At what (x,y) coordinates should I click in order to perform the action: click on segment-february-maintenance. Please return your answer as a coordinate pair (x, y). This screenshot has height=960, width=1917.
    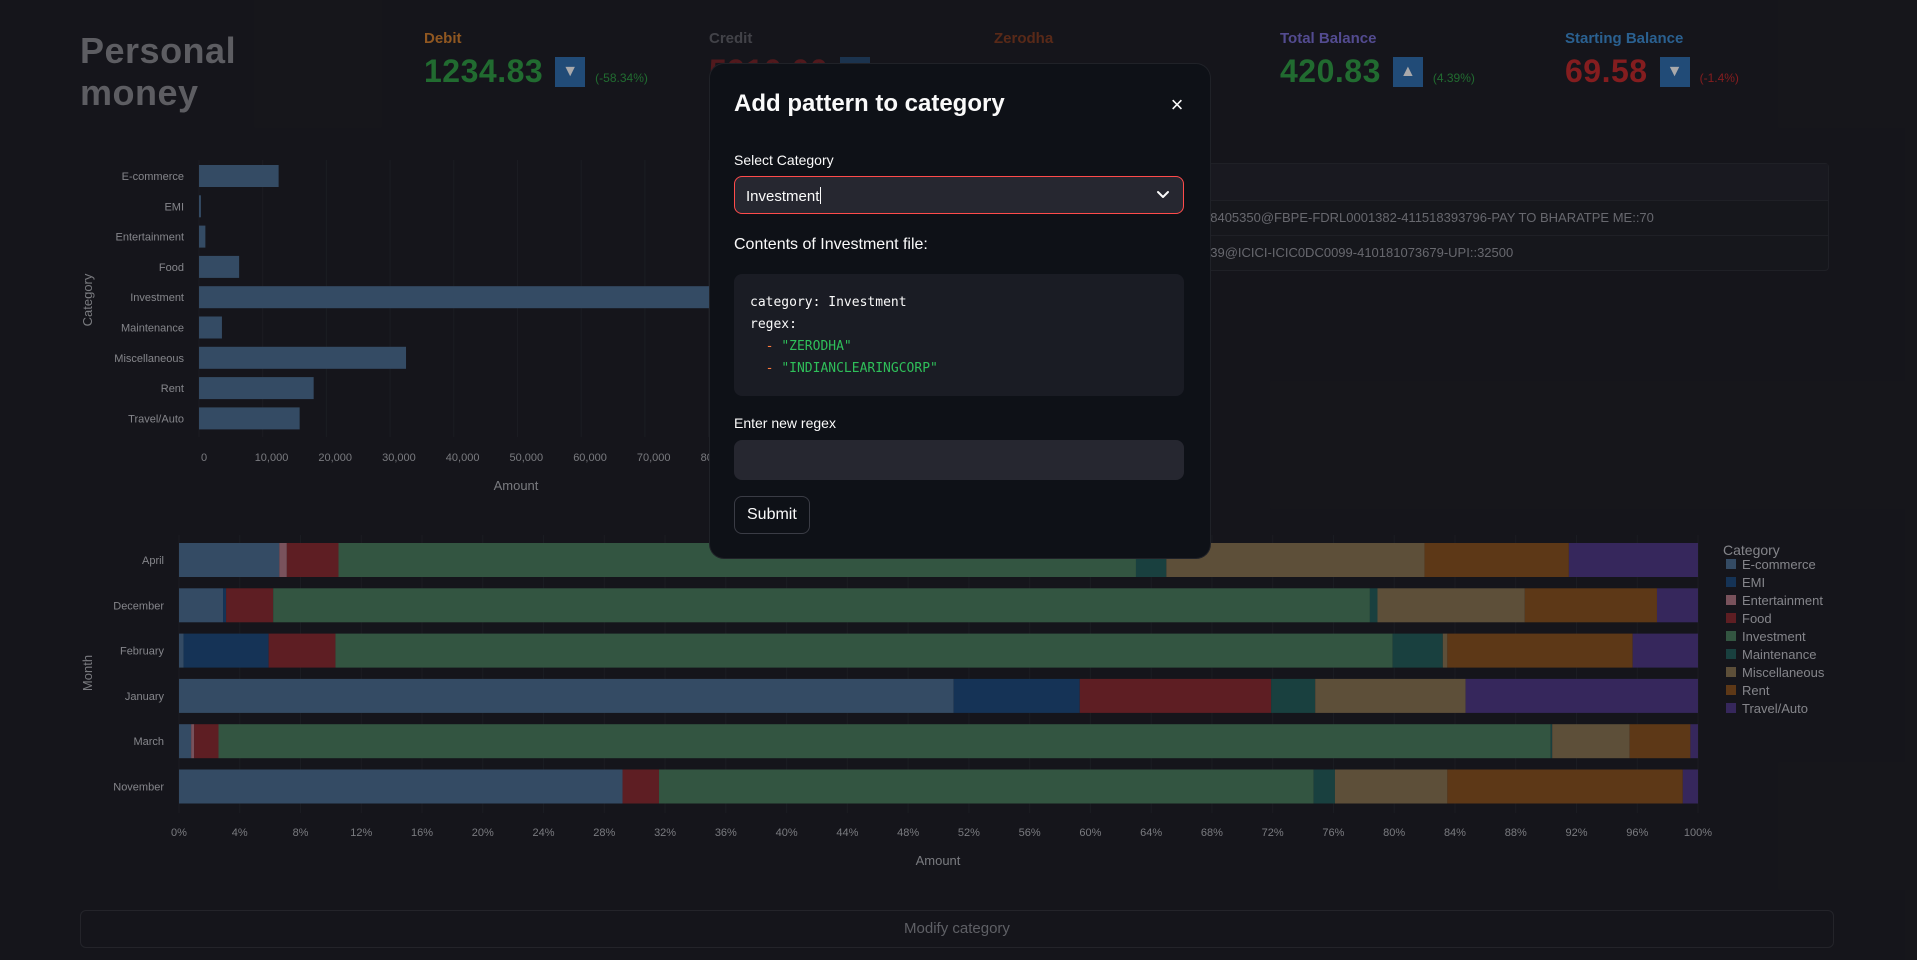
    Looking at the image, I should click on (1417, 650).